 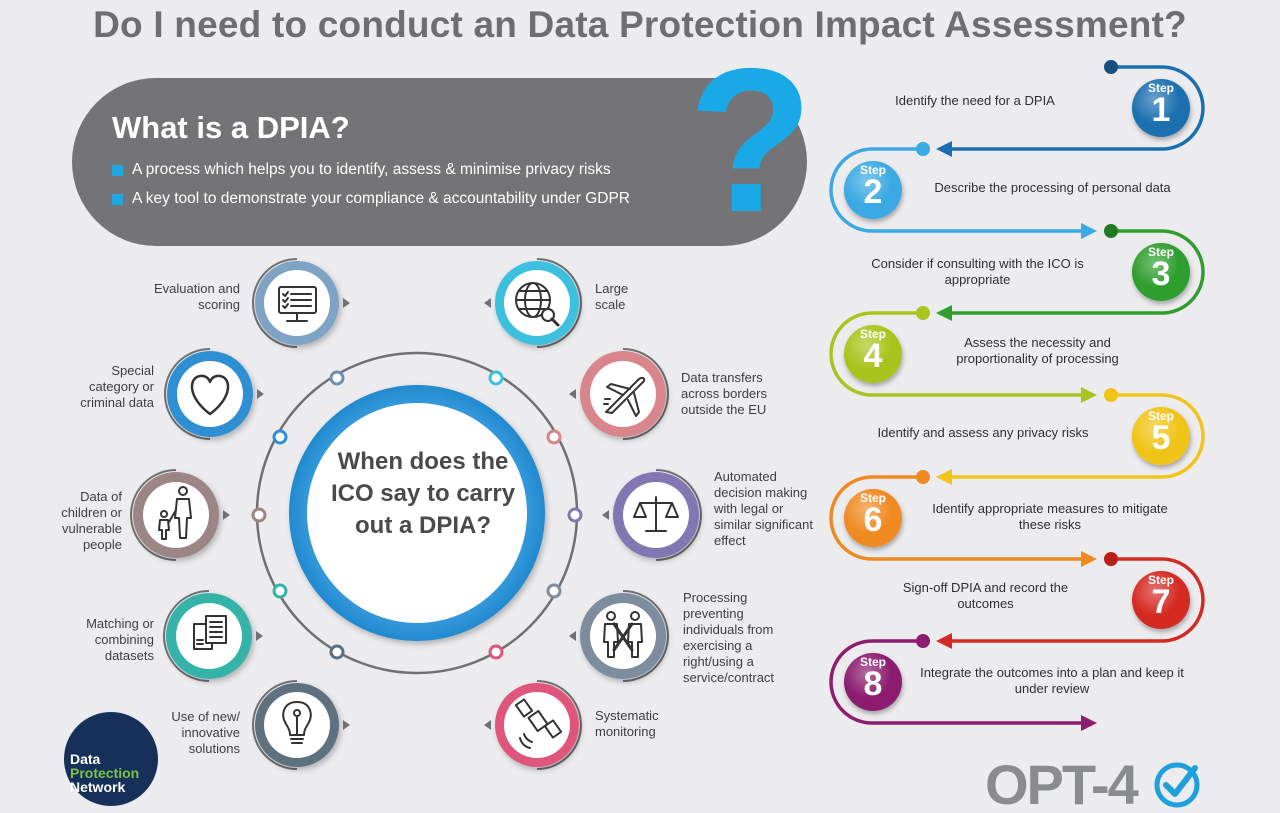 I want to click on step-dots, so click(x=1017, y=354).